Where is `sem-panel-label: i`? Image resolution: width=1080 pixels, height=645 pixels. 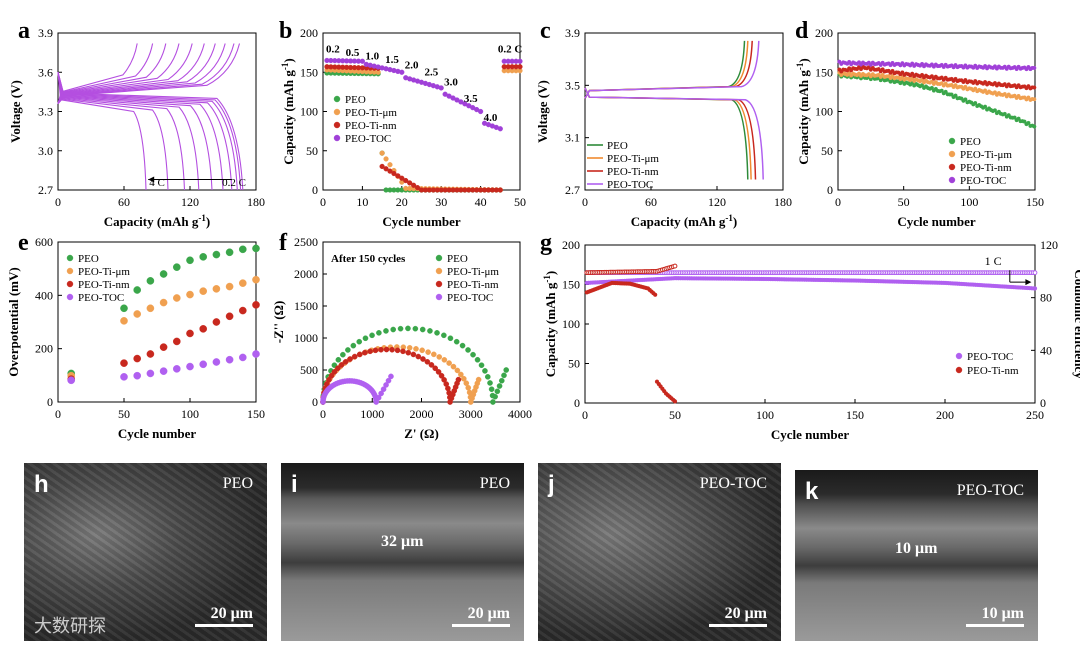 sem-panel-label: i is located at coordinates (294, 484).